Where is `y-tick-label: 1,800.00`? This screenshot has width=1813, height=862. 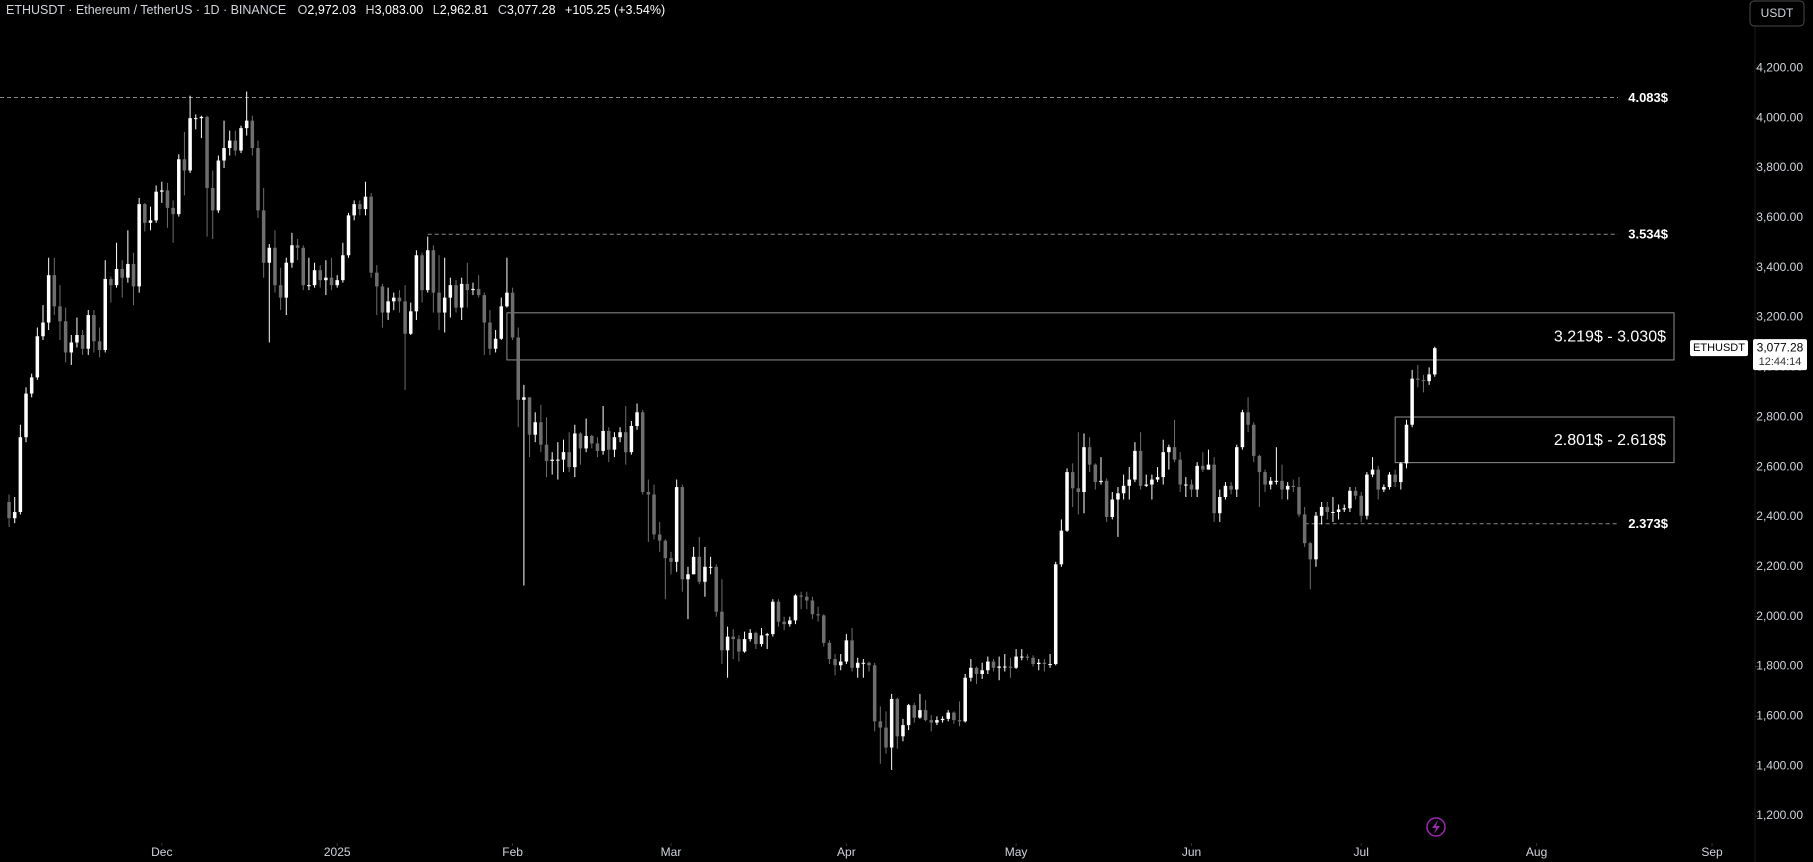
y-tick-label: 1,800.00 is located at coordinates (1779, 666).